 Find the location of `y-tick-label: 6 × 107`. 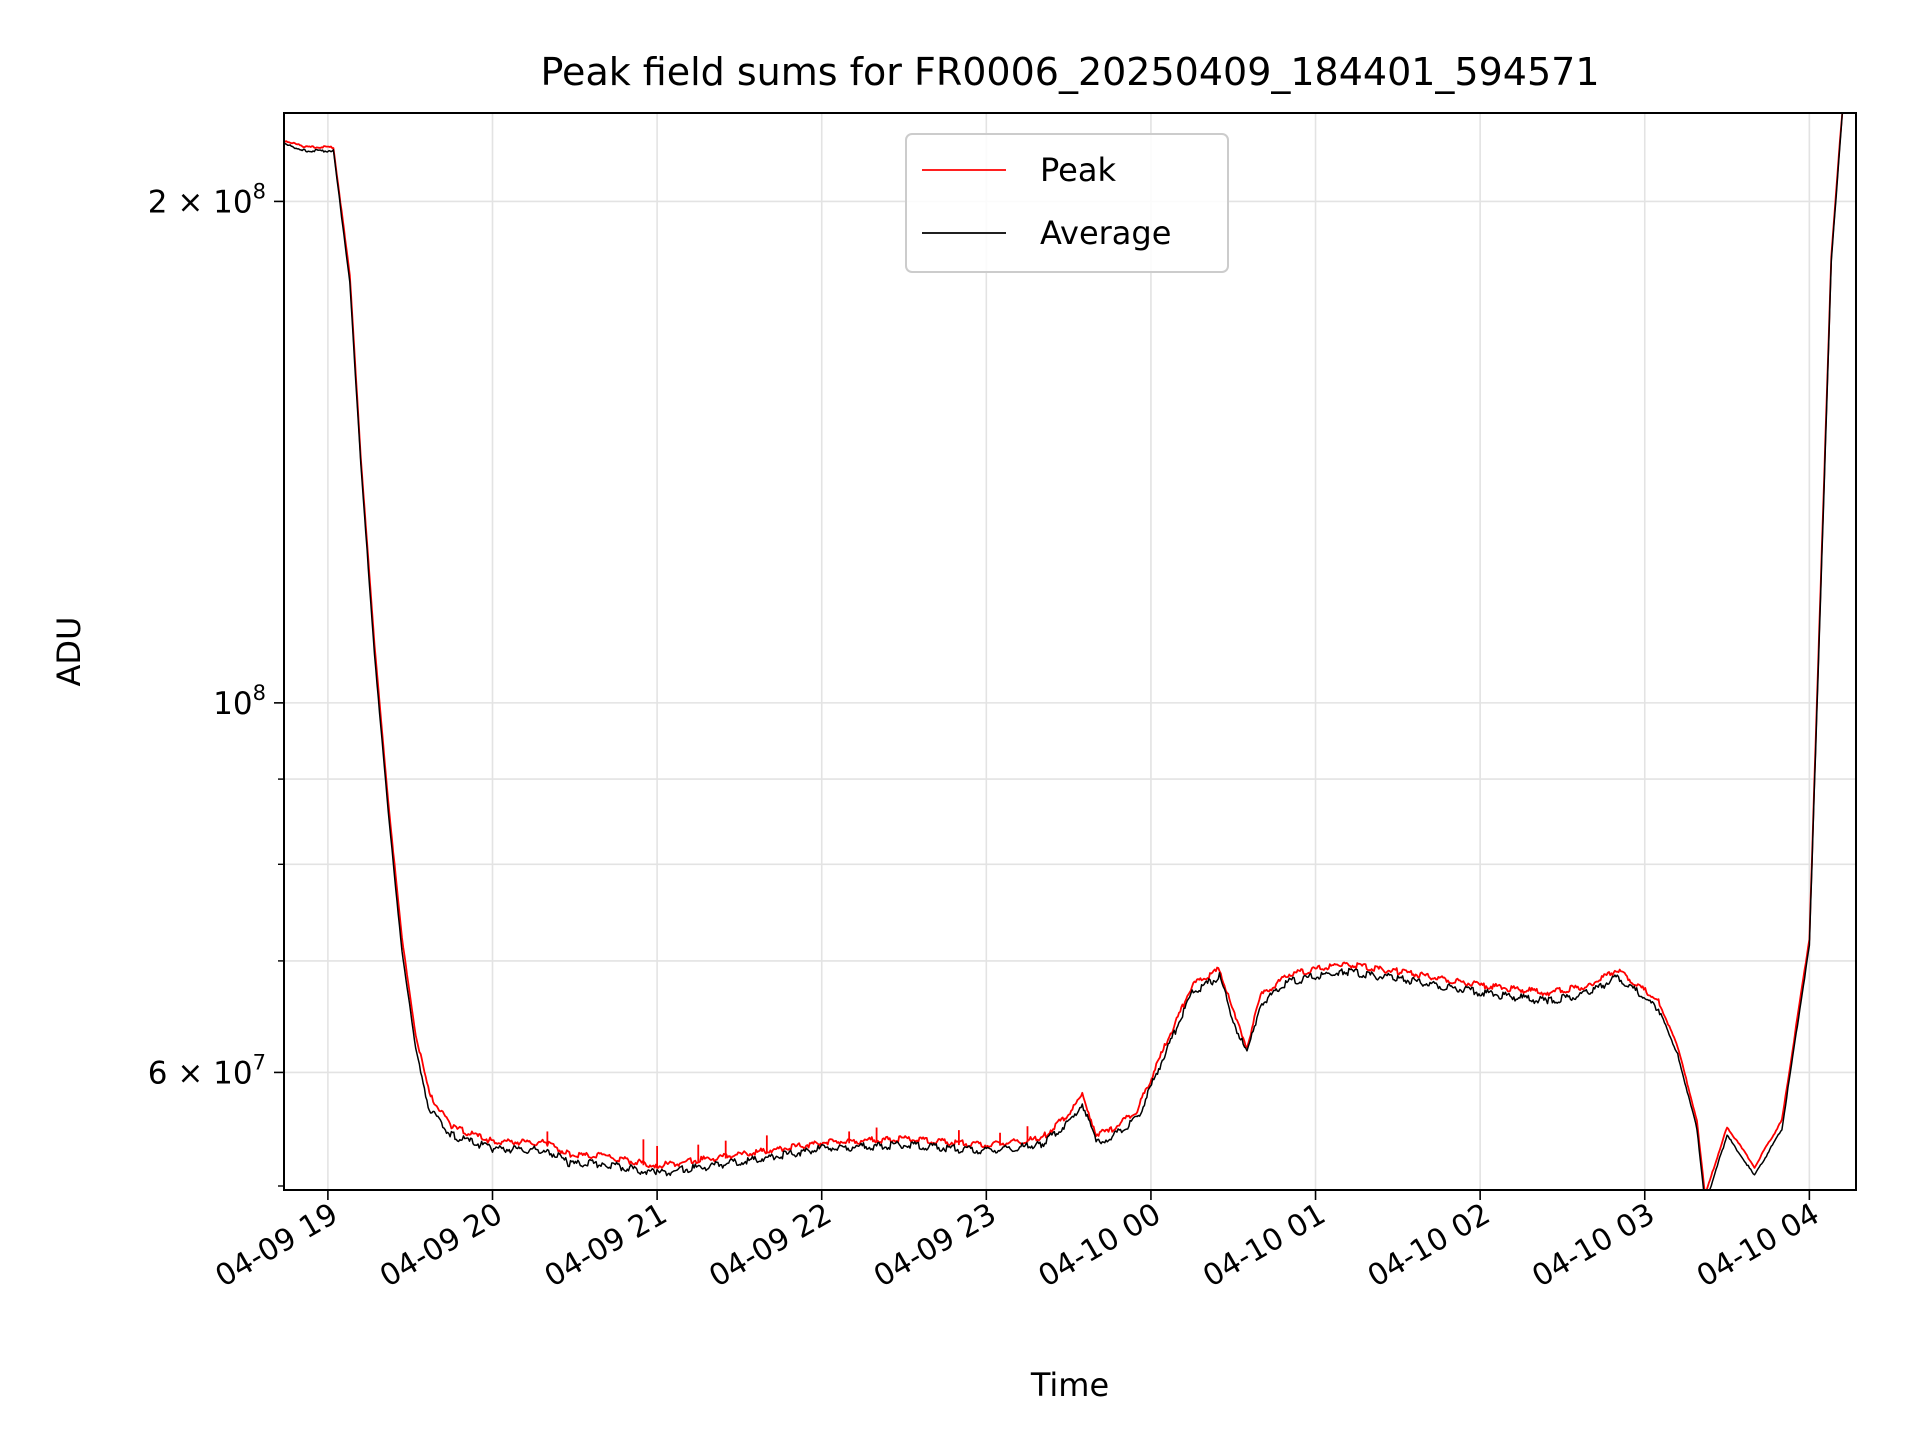

y-tick-label: 6 × 107 is located at coordinates (207, 1070).